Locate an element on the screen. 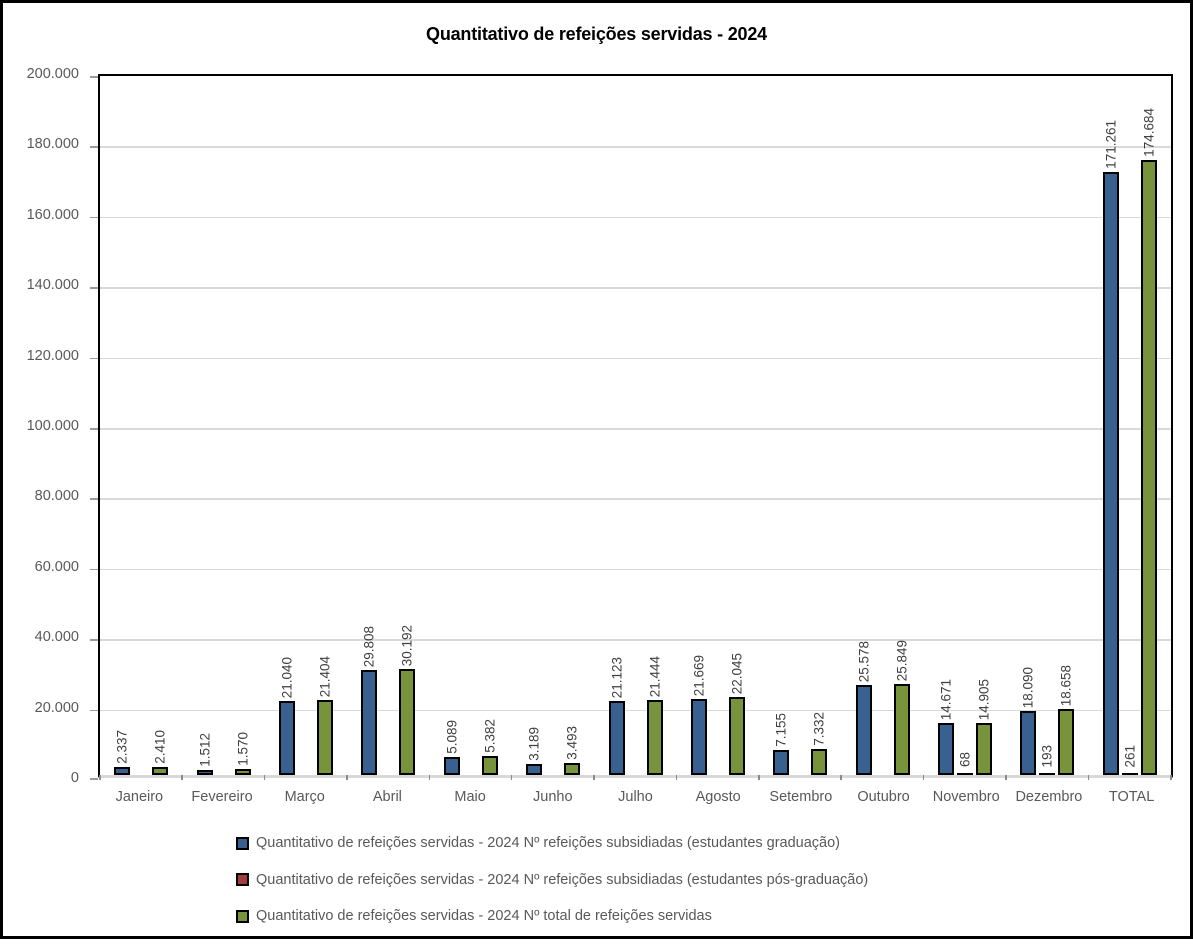 This screenshot has width=1193, height=944. bar-series1-setembro: 7.155 is located at coordinates (781, 744).